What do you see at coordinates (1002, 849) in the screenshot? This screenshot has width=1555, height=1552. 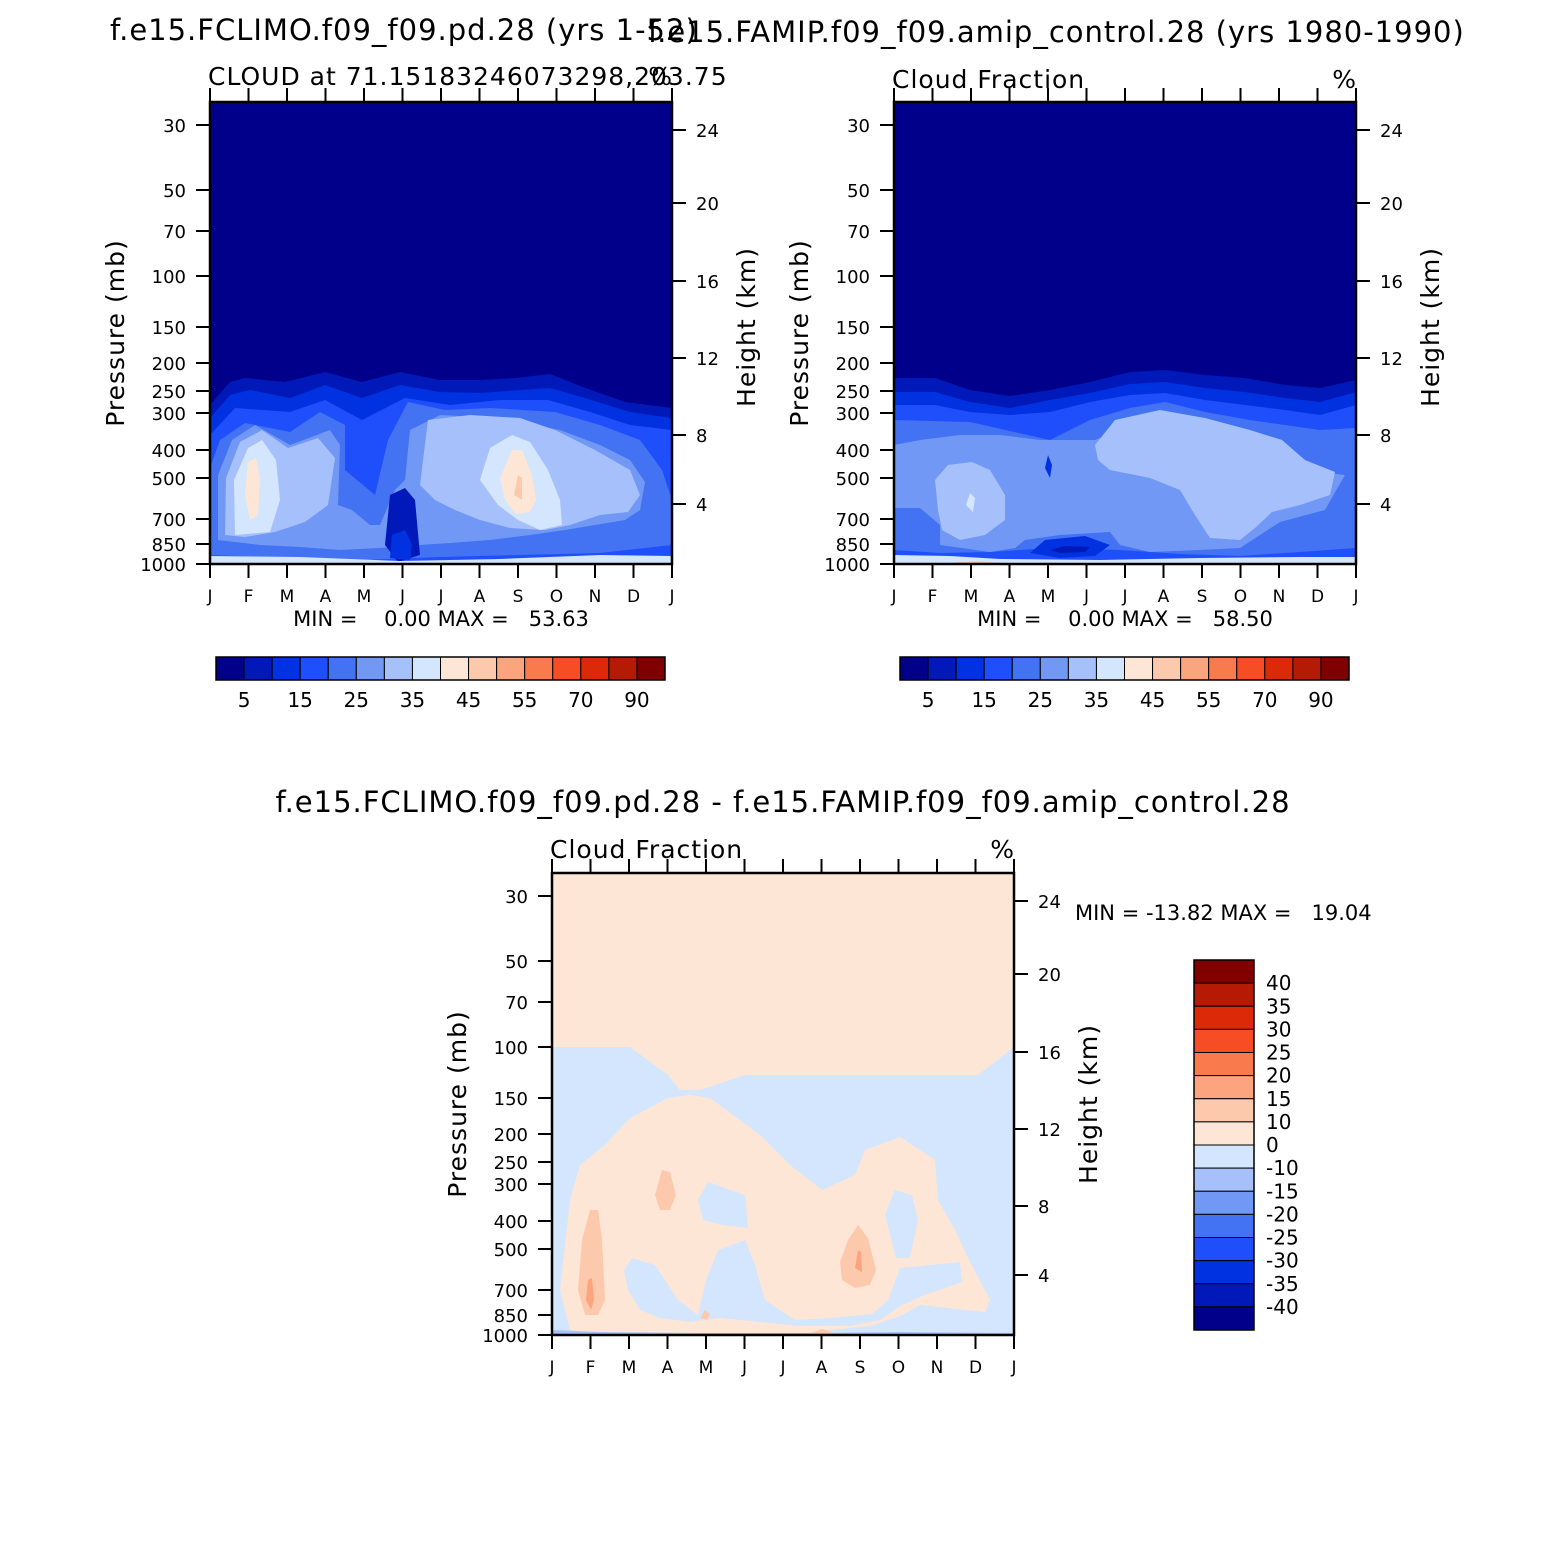 I see `panel-3-subtitle-right: %` at bounding box center [1002, 849].